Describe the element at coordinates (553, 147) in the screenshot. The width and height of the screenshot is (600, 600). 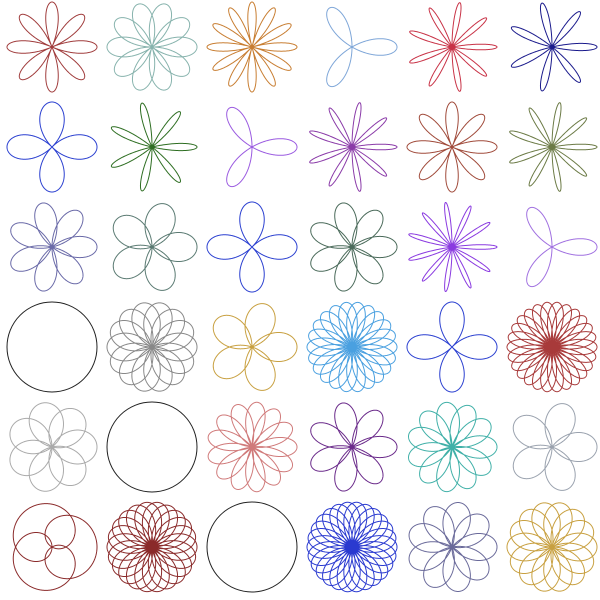
I see `rose-curve-r2-c6` at that location.